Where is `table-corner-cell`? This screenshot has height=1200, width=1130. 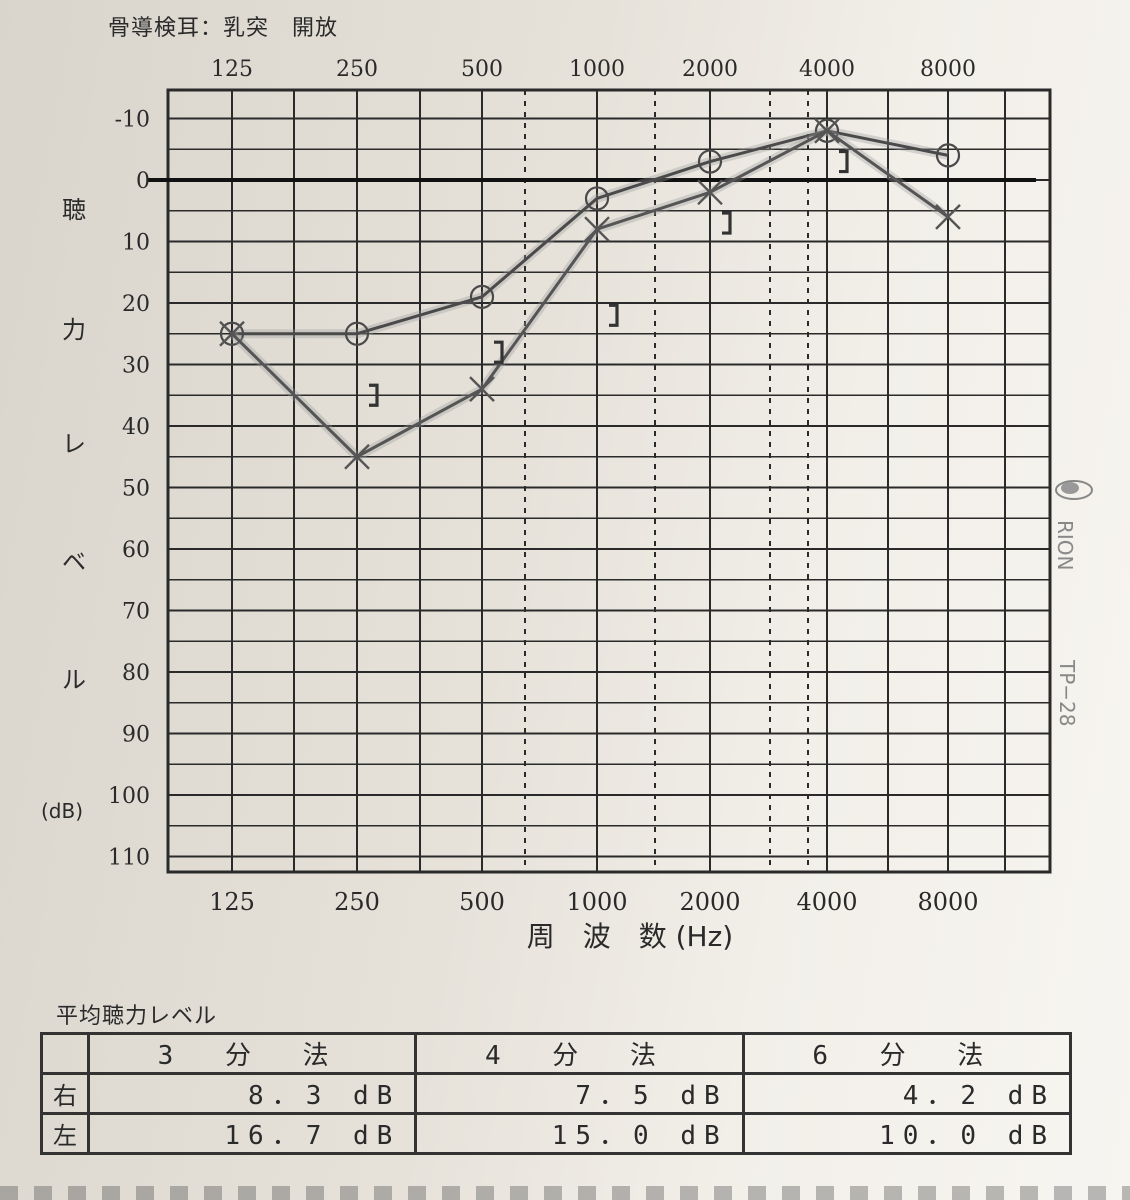
table-corner-cell is located at coordinates (65, 1053).